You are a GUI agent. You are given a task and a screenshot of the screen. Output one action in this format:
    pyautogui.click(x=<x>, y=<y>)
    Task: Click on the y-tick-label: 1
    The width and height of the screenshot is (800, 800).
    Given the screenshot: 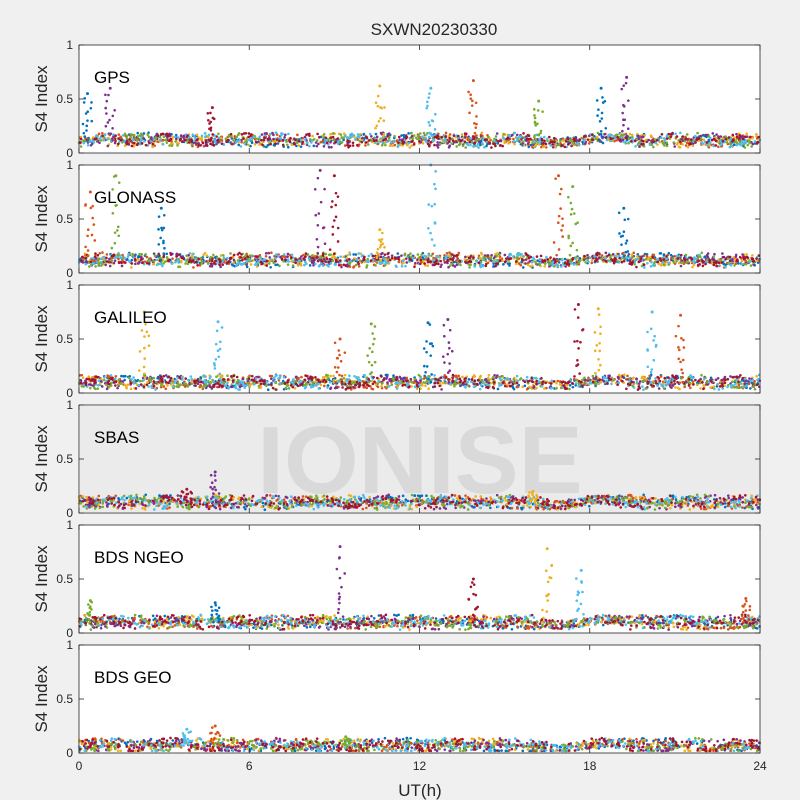 What is the action you would take?
    pyautogui.click(x=69, y=165)
    